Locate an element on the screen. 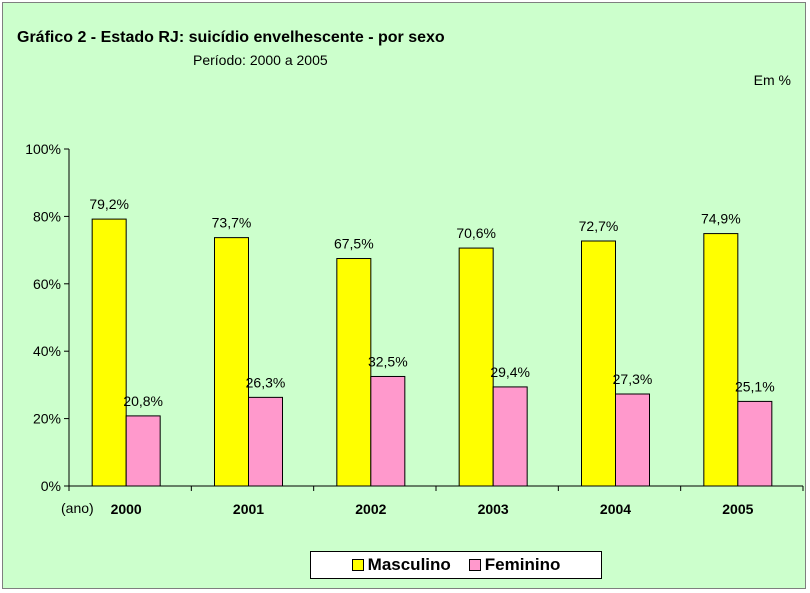 The width and height of the screenshot is (810, 593). legend-swatch-masculino is located at coordinates (357, 565).